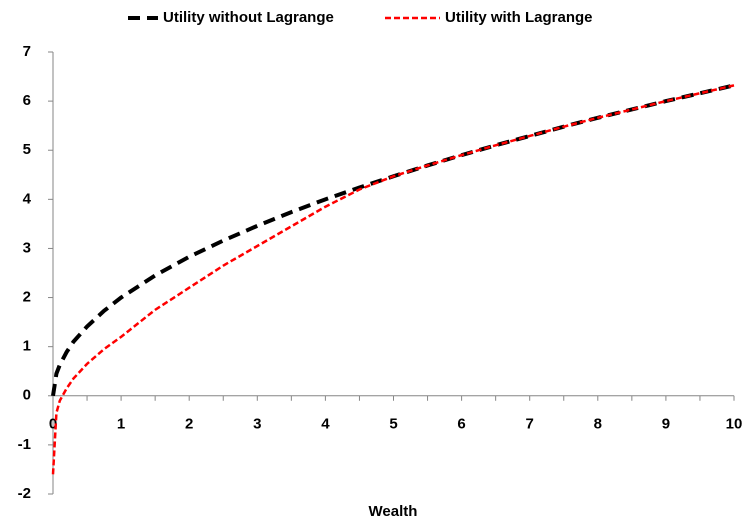  What do you see at coordinates (27, 51) in the screenshot?
I see `y-tick-label: 7` at bounding box center [27, 51].